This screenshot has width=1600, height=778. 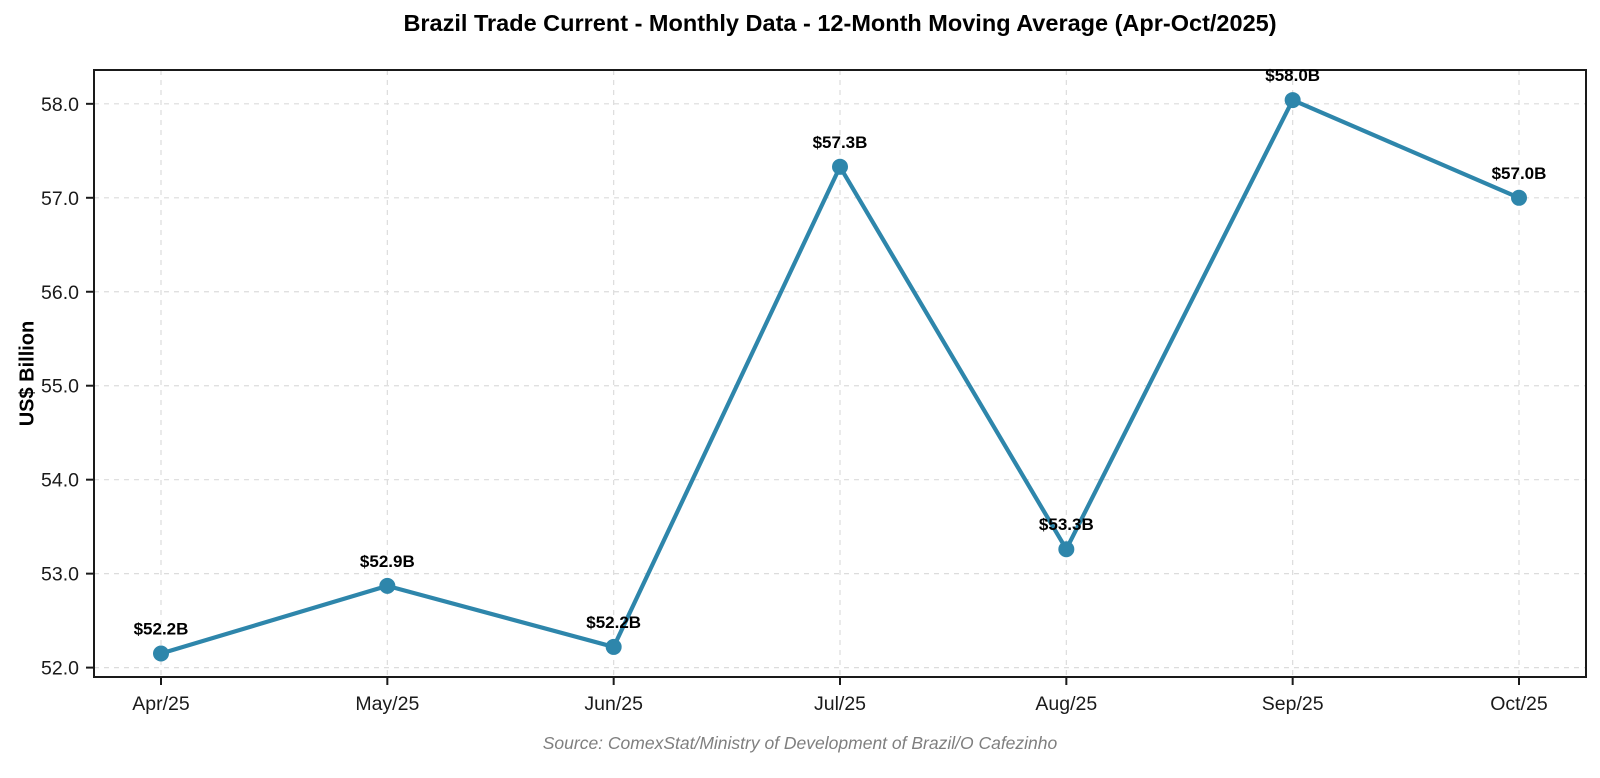 What do you see at coordinates (60, 575) in the screenshot?
I see `y-tick-label: 53.0` at bounding box center [60, 575].